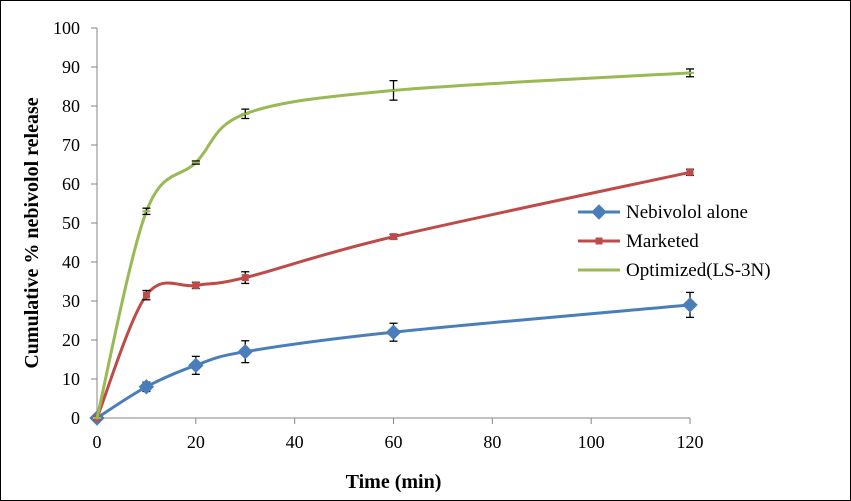  Describe the element at coordinates (394, 482) in the screenshot. I see `x-axis-title: Time (min)` at that location.